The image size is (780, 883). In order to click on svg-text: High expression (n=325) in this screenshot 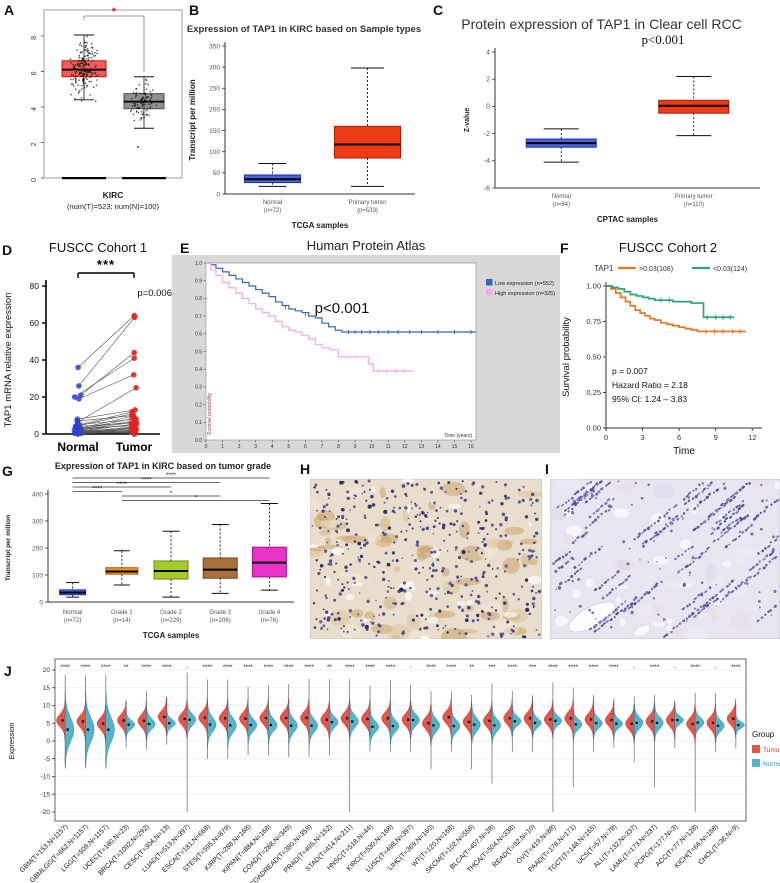, I will do `click(525, 294)`.